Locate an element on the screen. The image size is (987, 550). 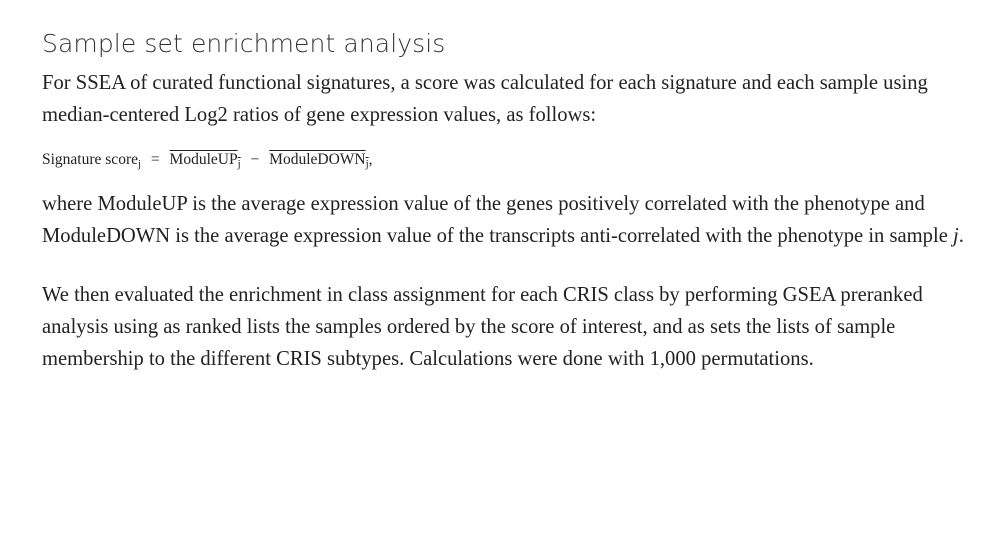
section-heading: Sample set enrichment analysis is located at coordinates (244, 43).